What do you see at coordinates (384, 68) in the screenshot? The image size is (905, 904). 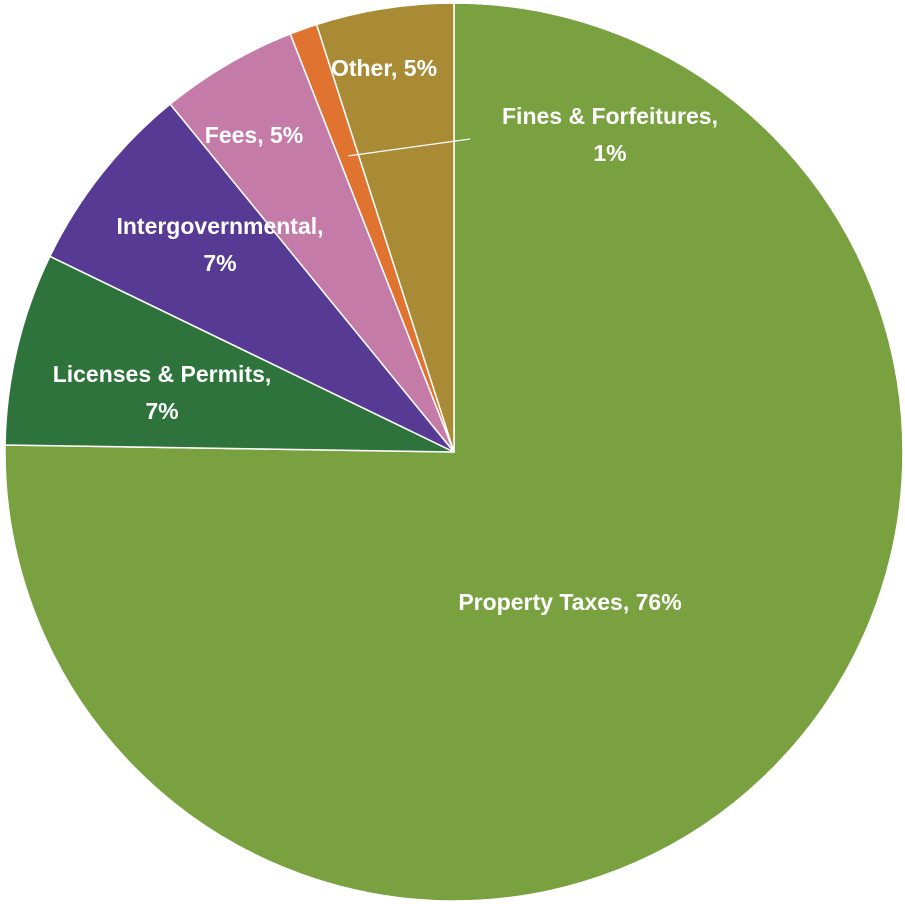 I see `data-label-other: Other, 5%` at bounding box center [384, 68].